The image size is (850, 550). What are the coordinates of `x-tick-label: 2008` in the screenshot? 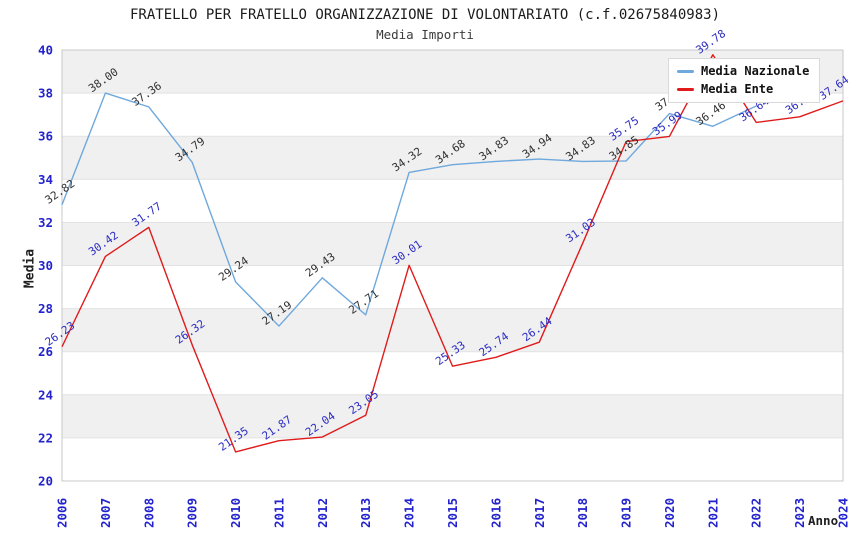 It's located at (148, 513).